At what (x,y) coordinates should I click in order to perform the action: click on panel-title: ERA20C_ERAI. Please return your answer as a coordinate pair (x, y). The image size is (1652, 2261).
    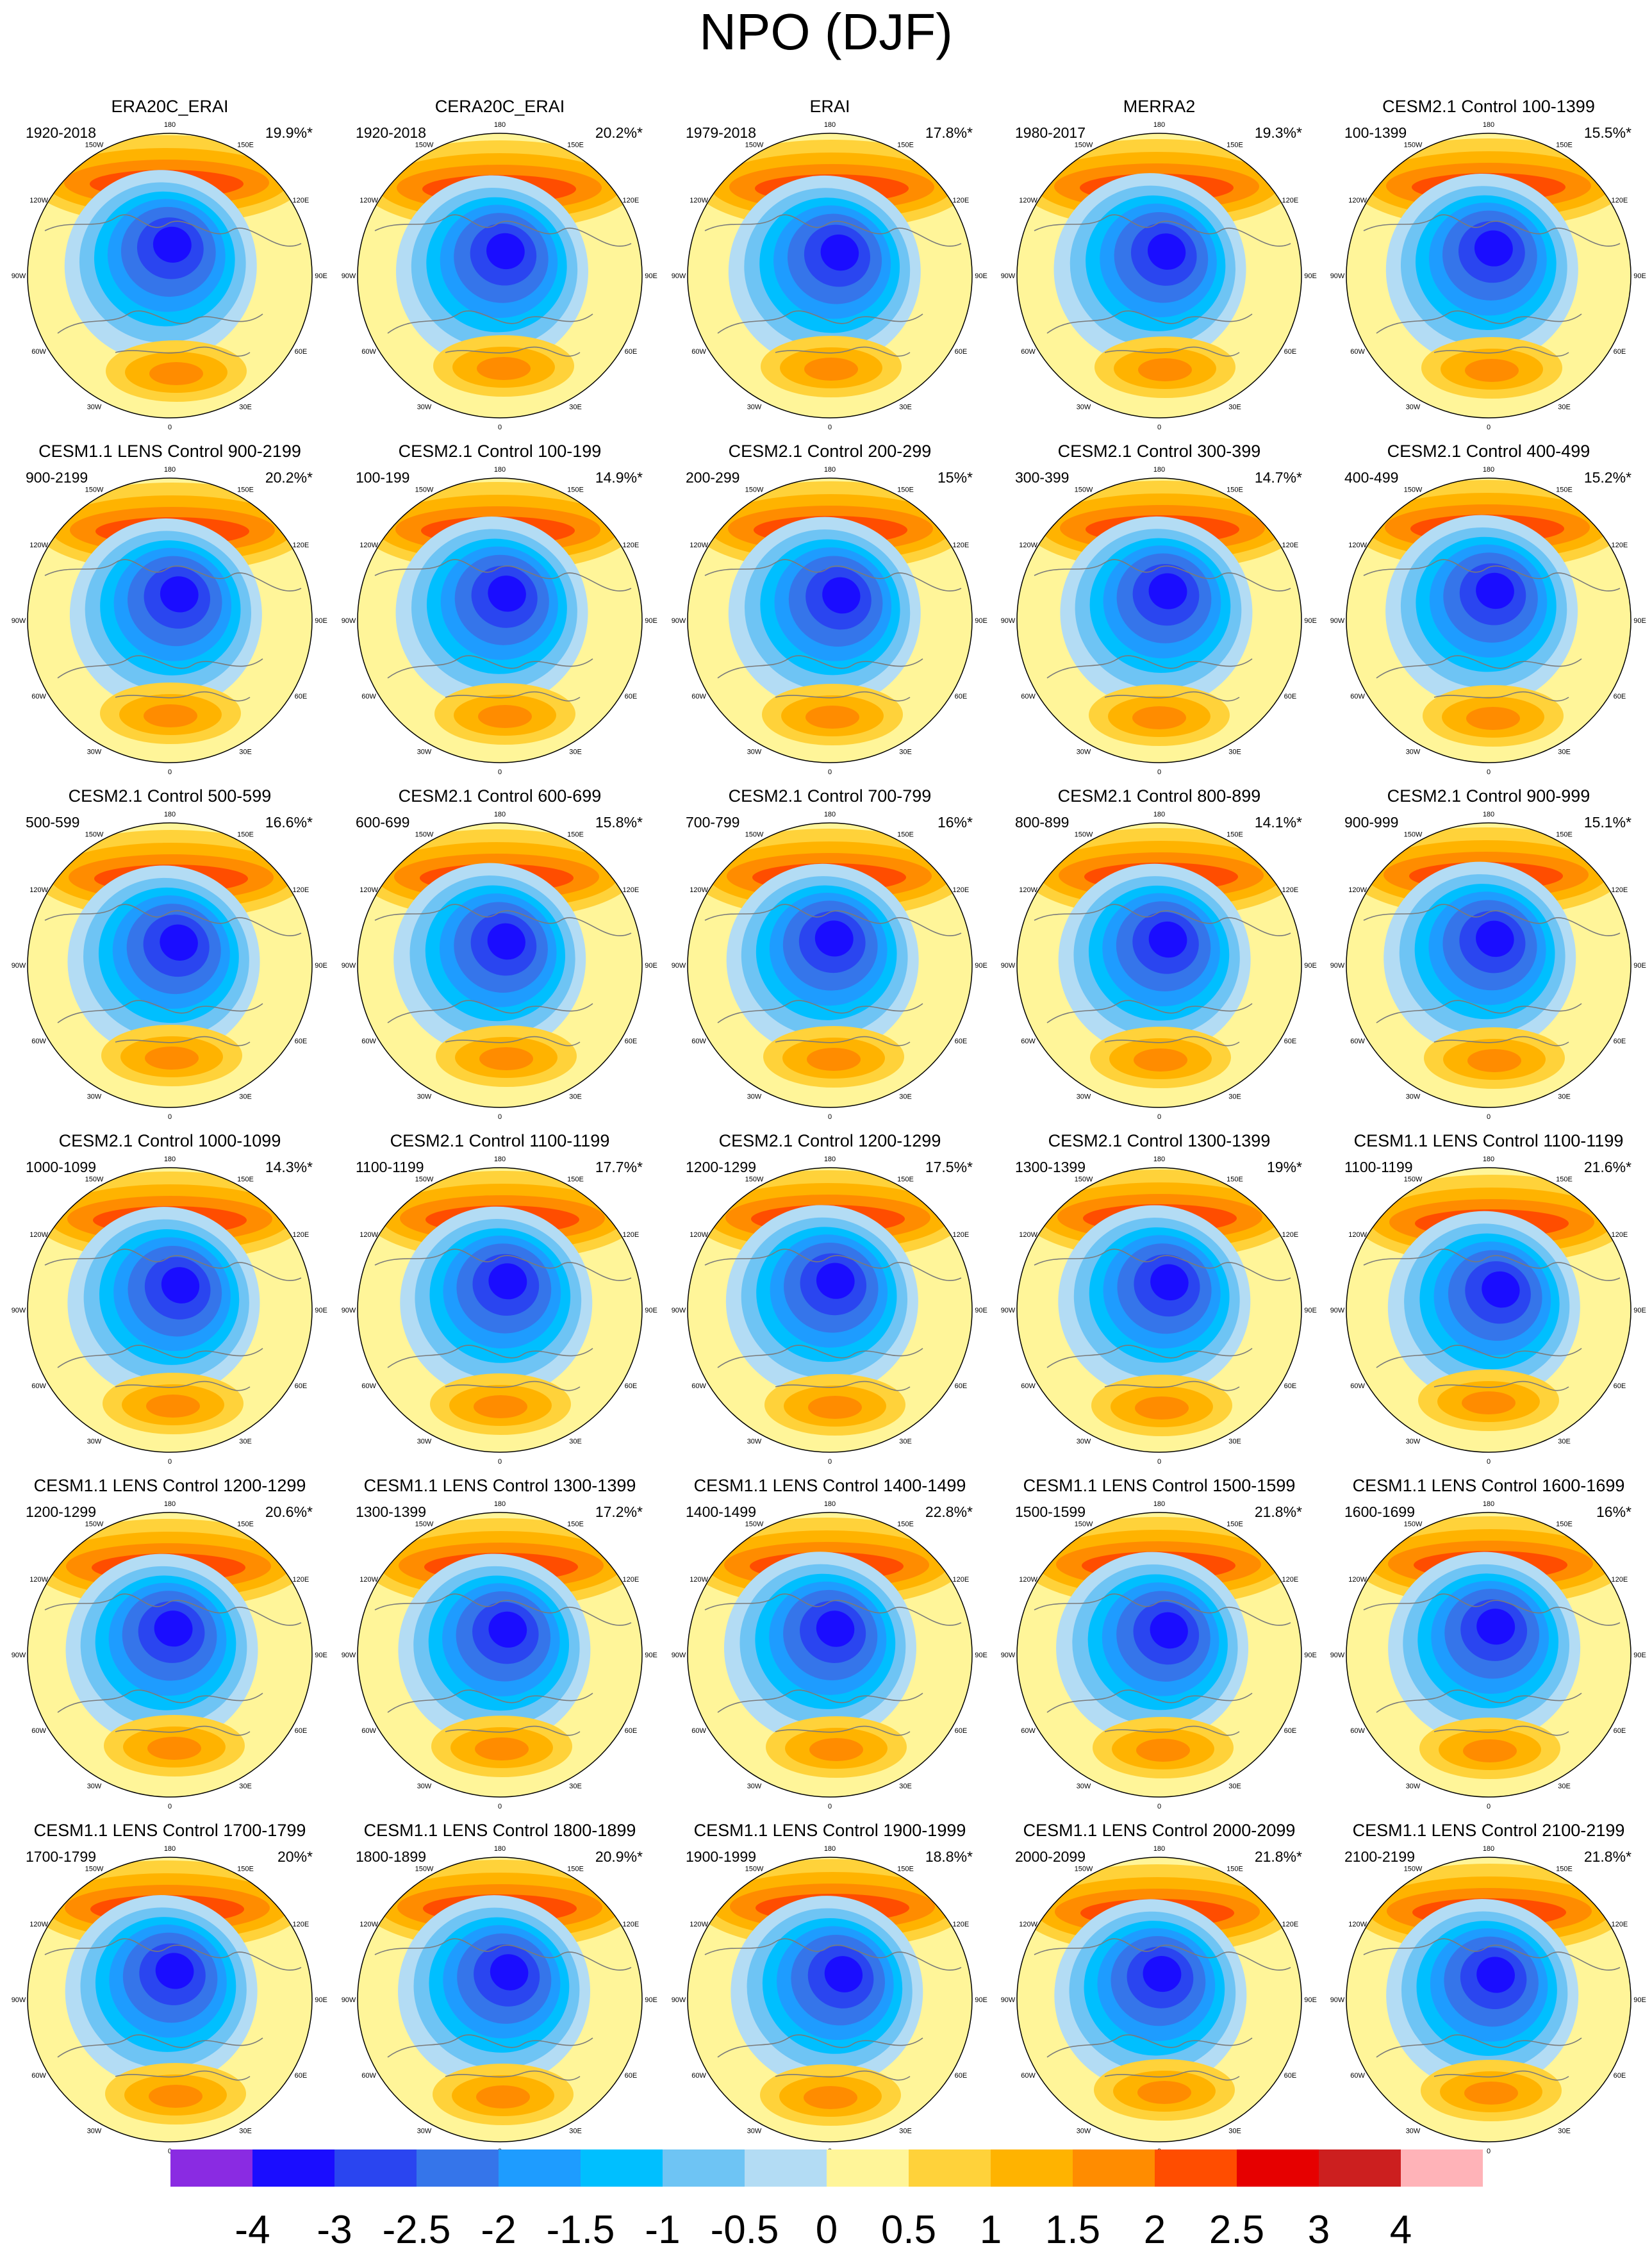
    Looking at the image, I should click on (170, 106).